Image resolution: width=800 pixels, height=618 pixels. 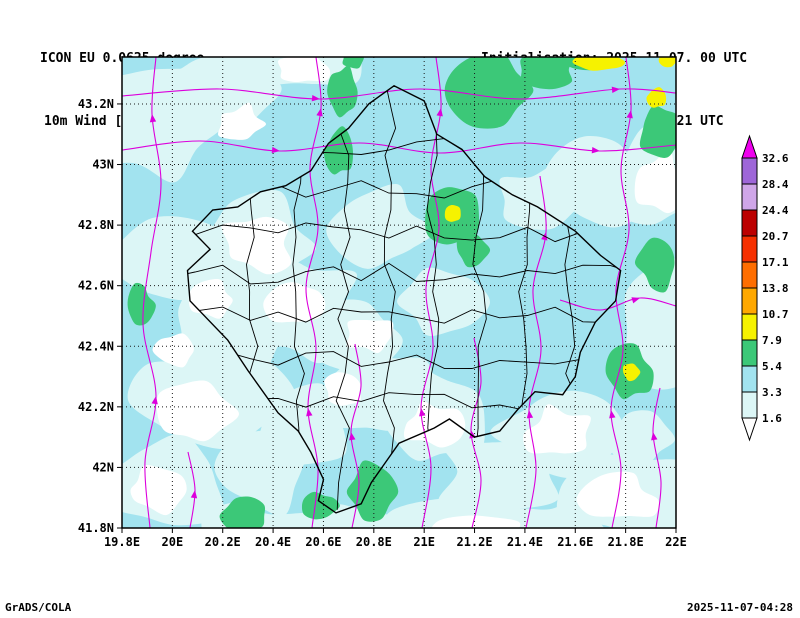 What do you see at coordinates (775, 184) in the screenshot?
I see `legend-level-label: 28.4` at bounding box center [775, 184].